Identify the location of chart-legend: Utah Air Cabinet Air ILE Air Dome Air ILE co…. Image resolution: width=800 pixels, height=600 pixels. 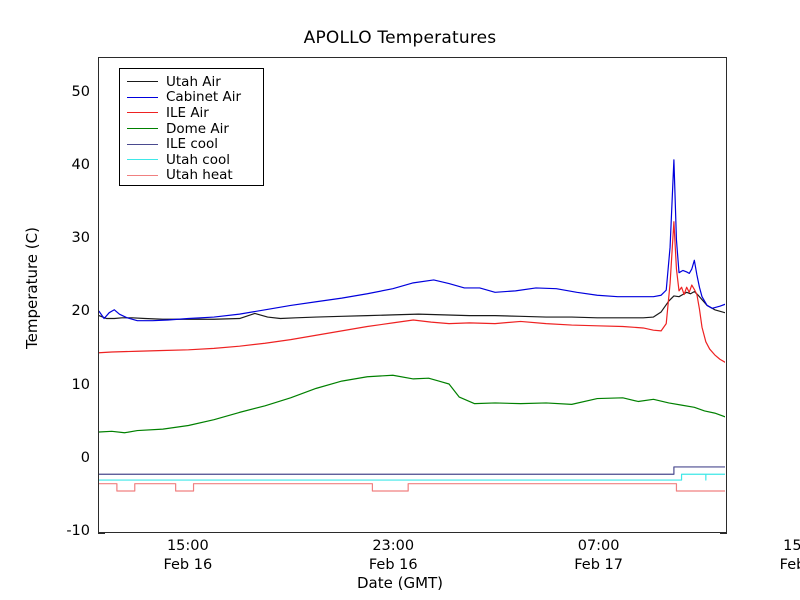
(191, 127).